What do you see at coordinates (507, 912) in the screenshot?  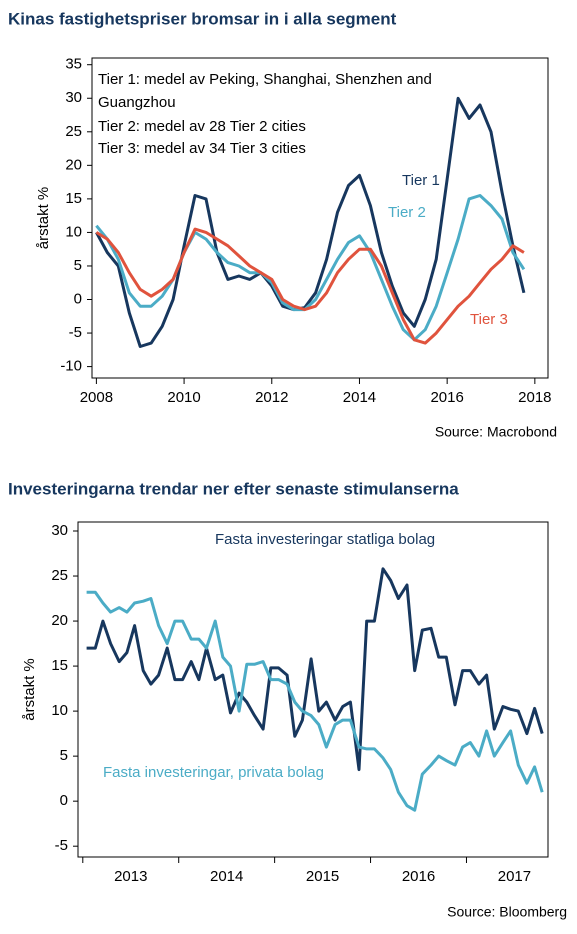 I see `source: Source: Bloomberg` at bounding box center [507, 912].